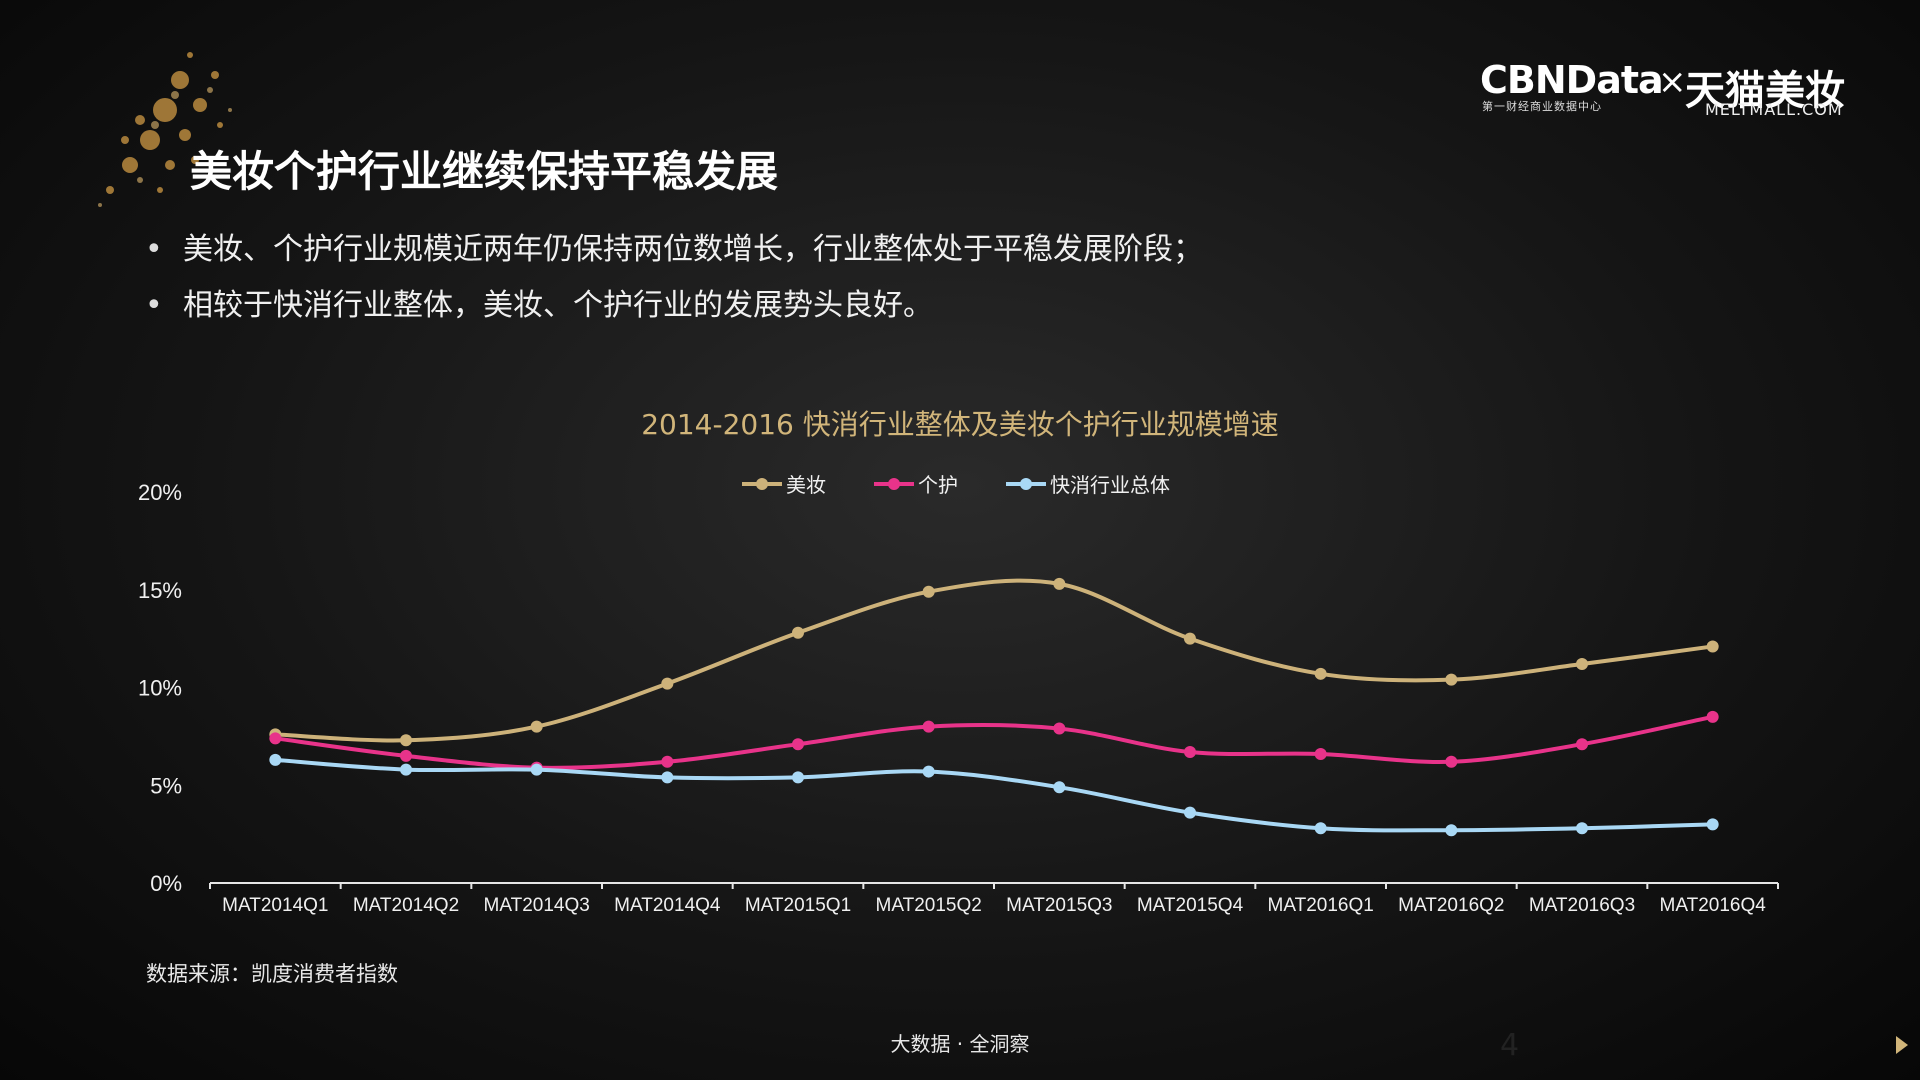  Describe the element at coordinates (674, 306) in the screenshot. I see `bullet-item: 相较于快消行业整体，美妆、个护行业的发展势头良好。` at that location.